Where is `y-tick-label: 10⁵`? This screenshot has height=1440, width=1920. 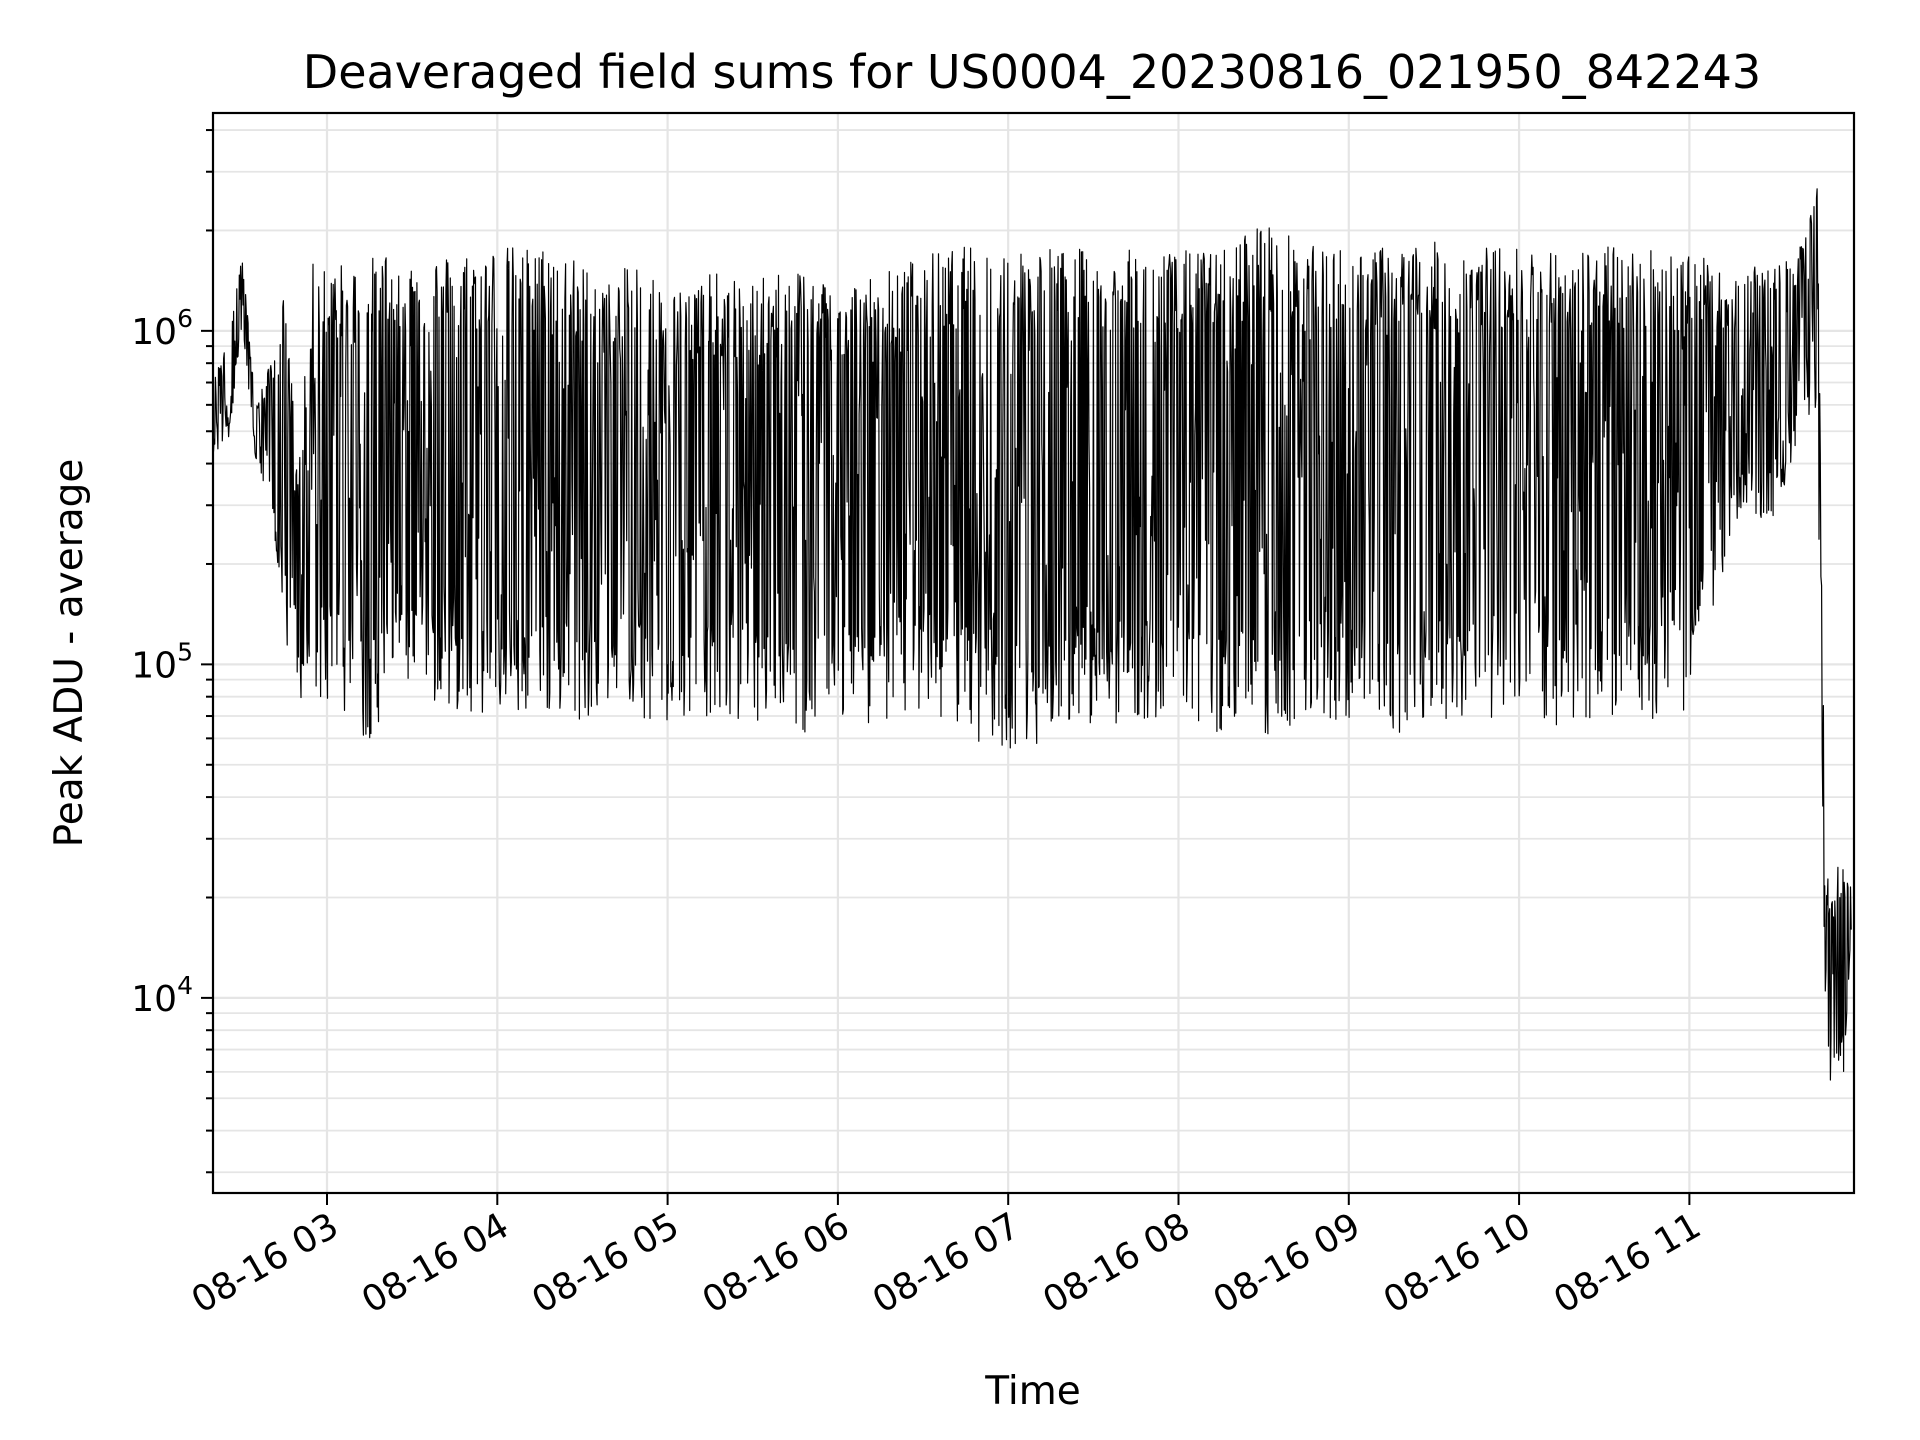 y-tick-label: 10⁵ is located at coordinates (162, 661).